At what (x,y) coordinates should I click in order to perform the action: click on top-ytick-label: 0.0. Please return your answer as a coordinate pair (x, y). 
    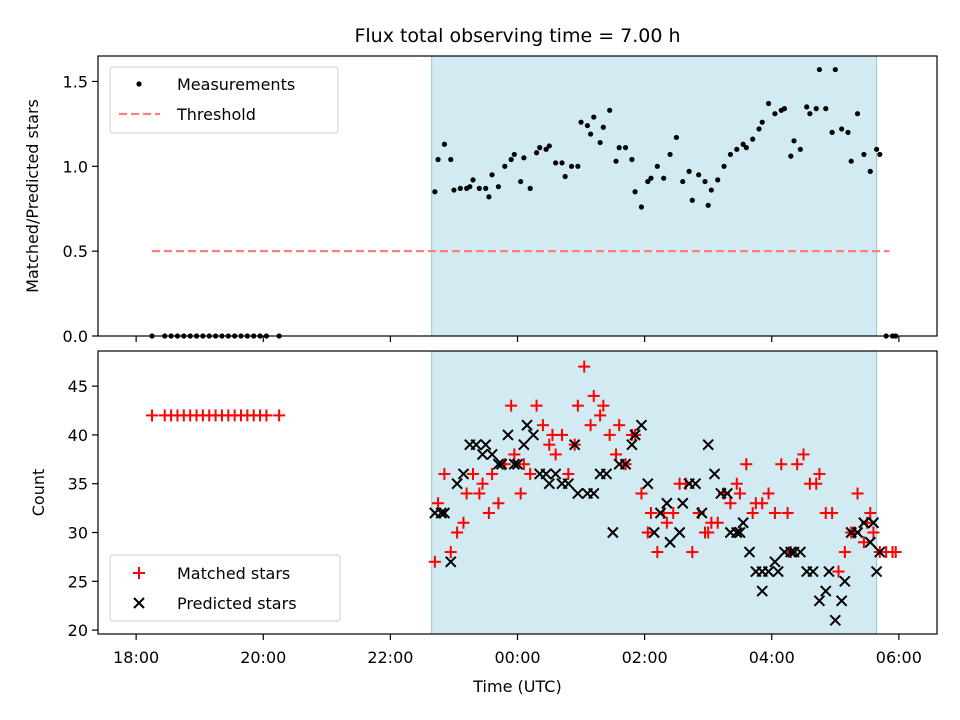
    Looking at the image, I should click on (75, 336).